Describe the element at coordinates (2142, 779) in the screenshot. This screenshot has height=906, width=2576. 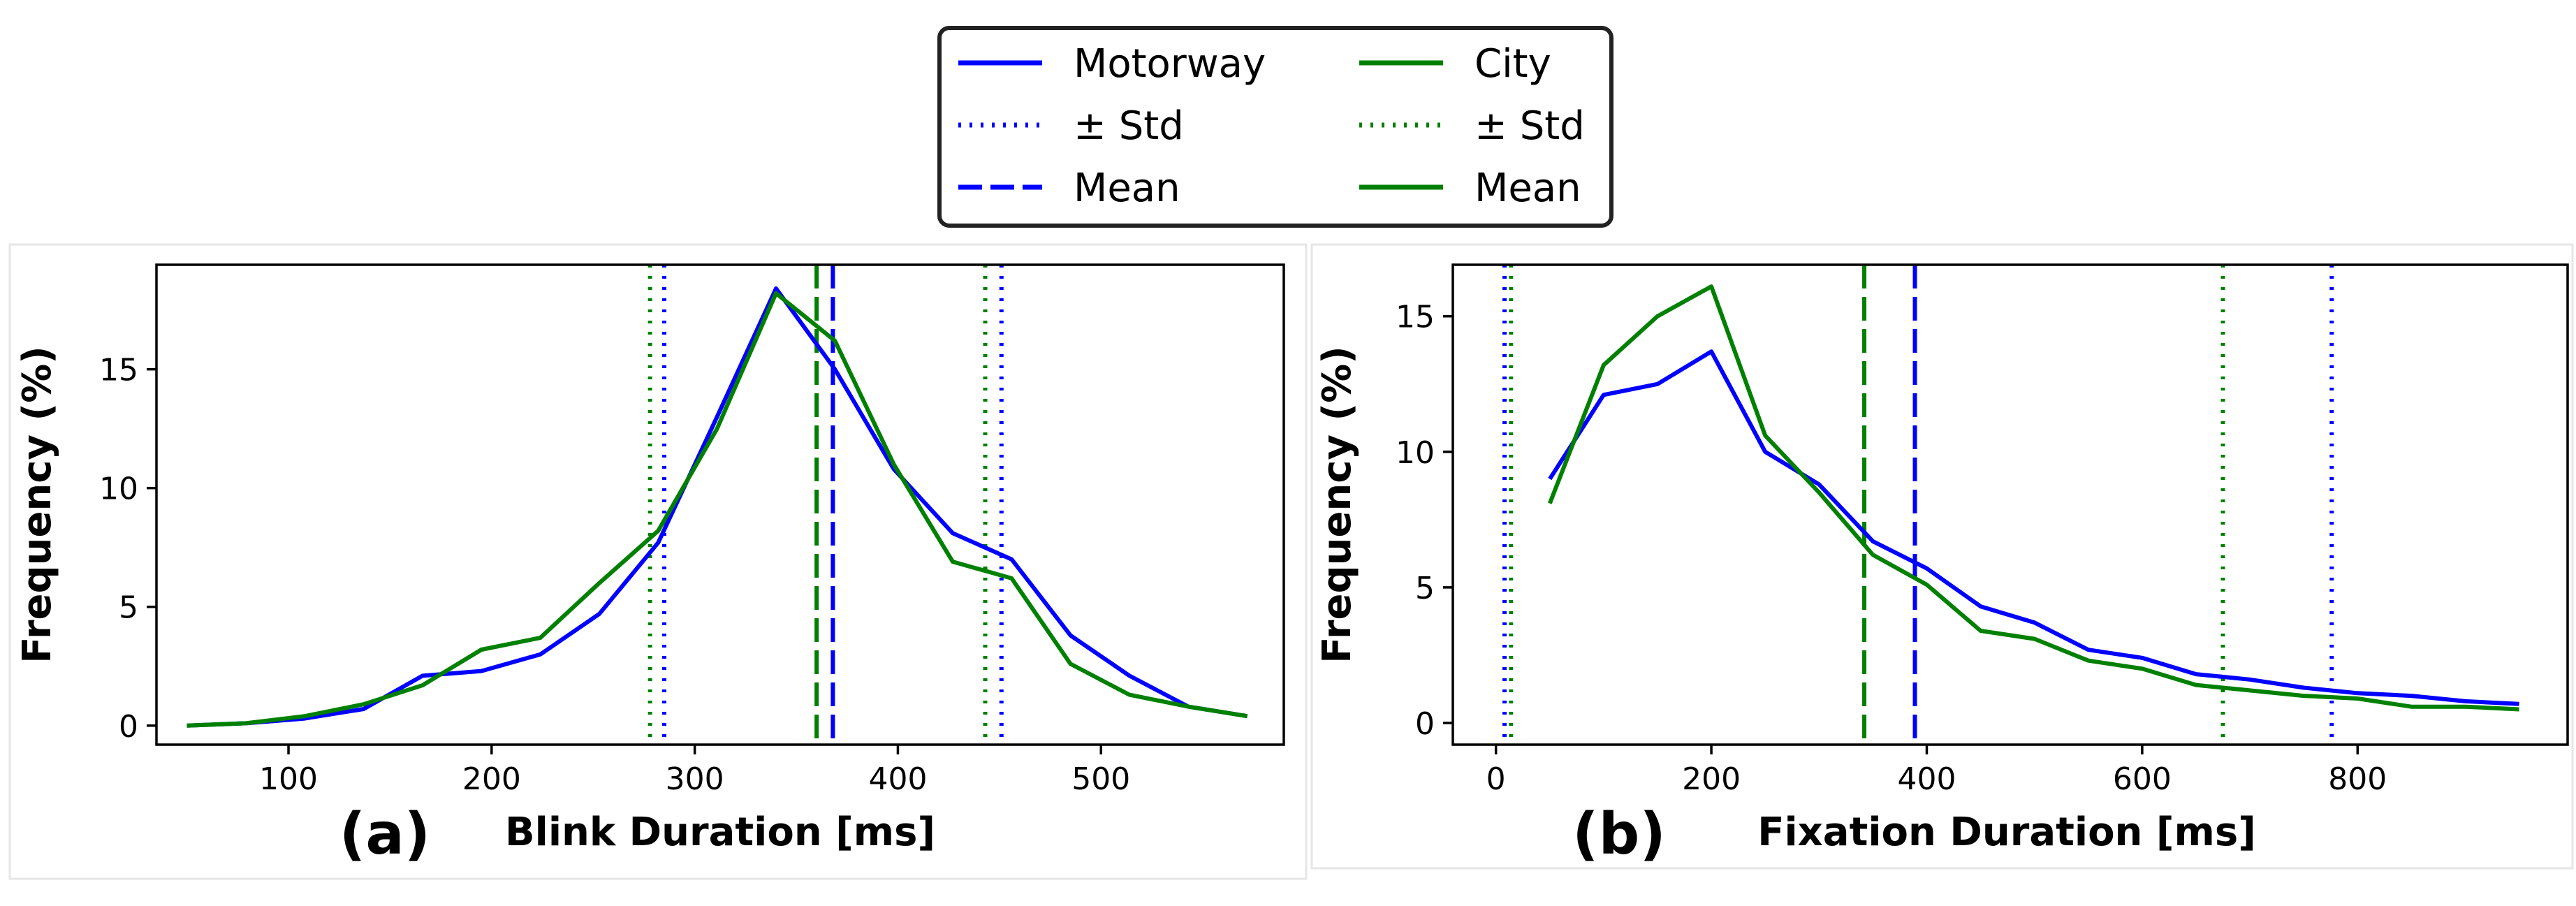
I see `x-tick-label-1-3: 600` at that location.